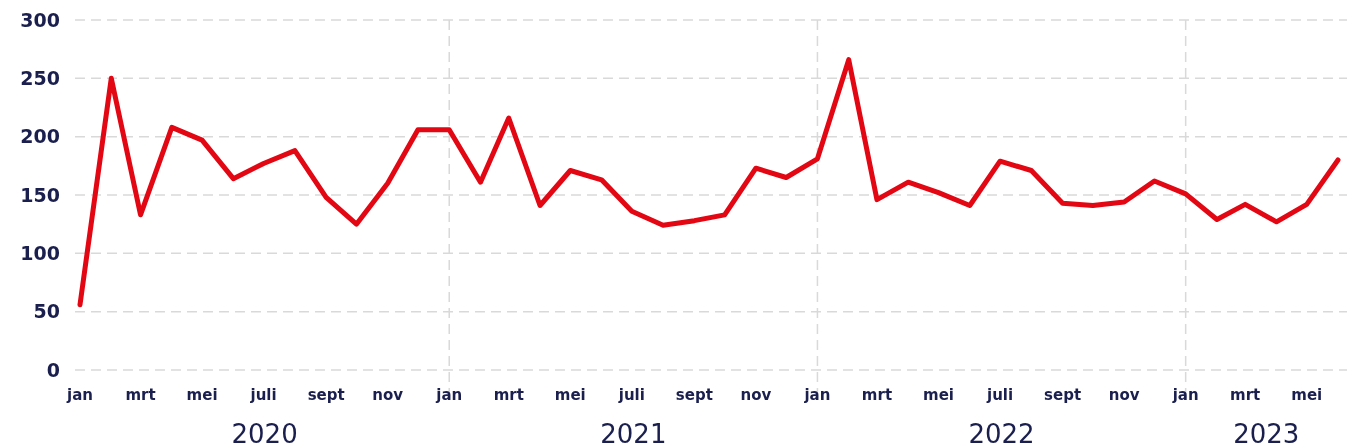  What do you see at coordinates (40, 194) in the screenshot?
I see `y-tick-label: 150` at bounding box center [40, 194].